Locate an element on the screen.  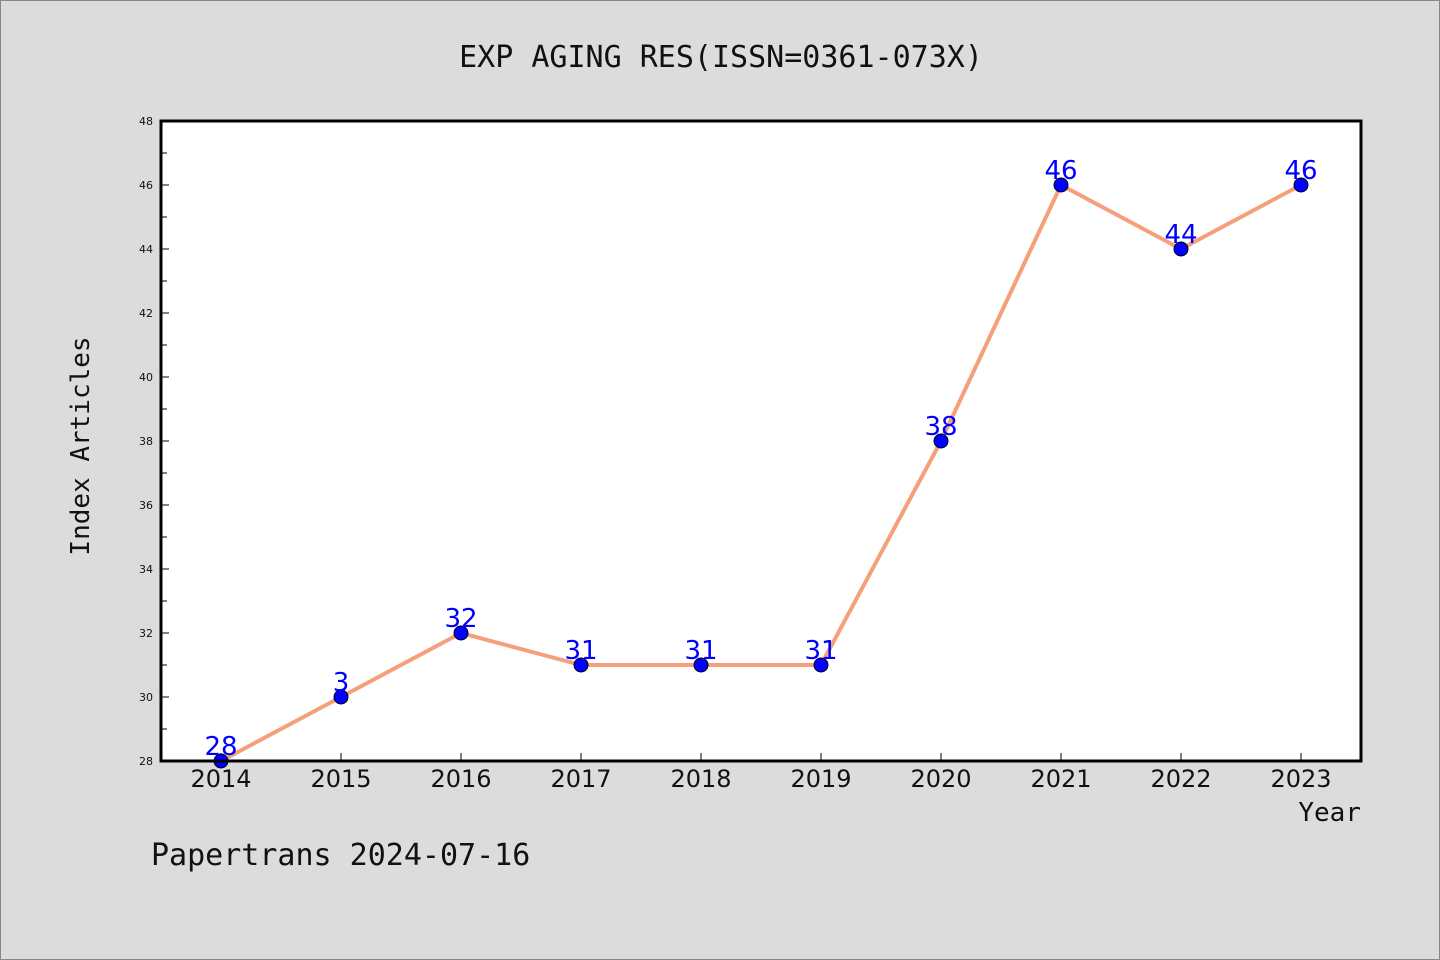
y-axis: 28 30 32 34 36 38 40 42 44 46 48 is located at coordinates (154, 441).